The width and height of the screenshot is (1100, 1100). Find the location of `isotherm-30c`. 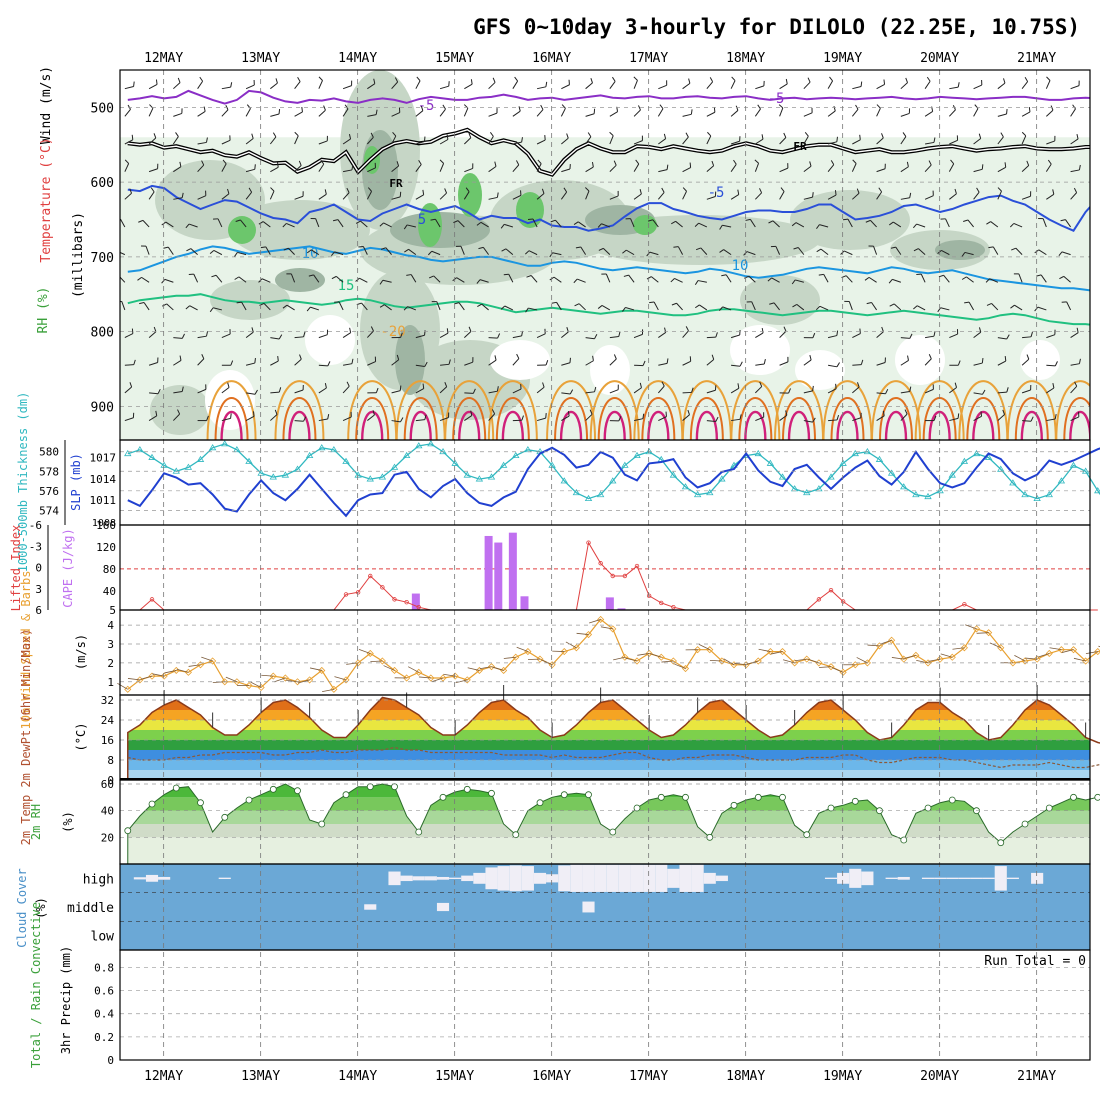

isotherm-30c is located at coordinates (299, 425).